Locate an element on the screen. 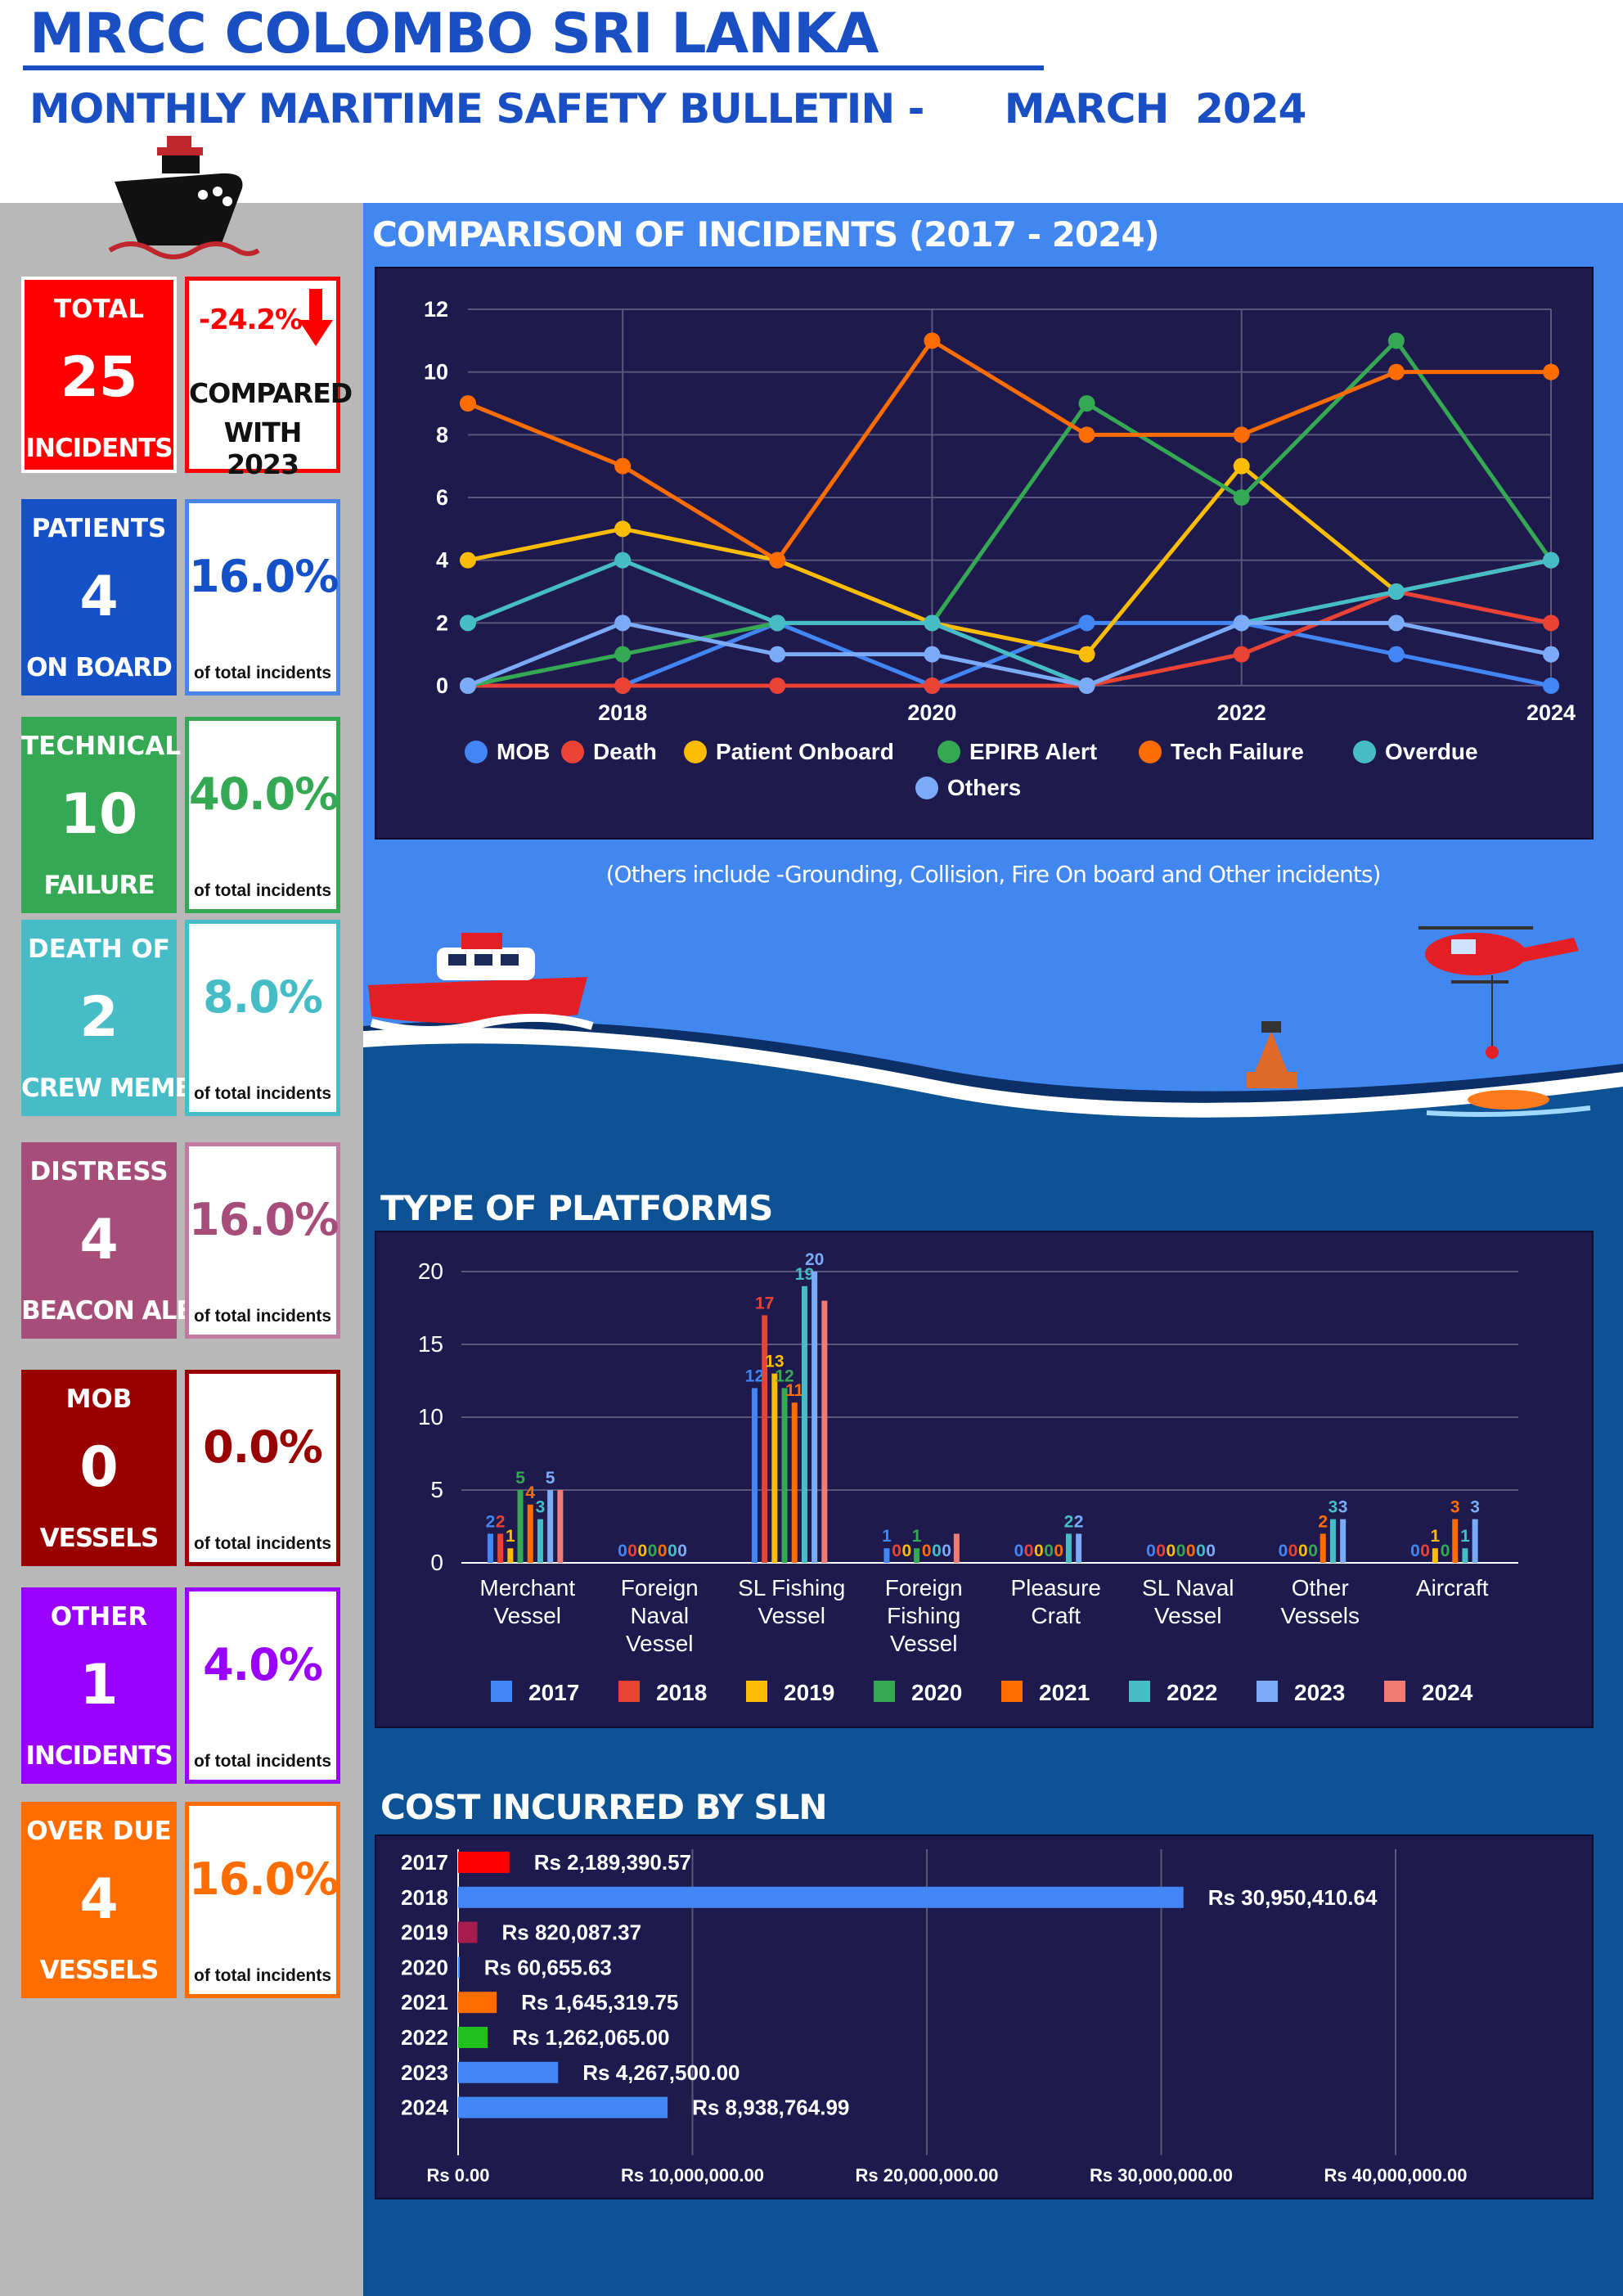 Image resolution: width=1623 pixels, height=2296 pixels. y-tick-label: 10 is located at coordinates (431, 1416).